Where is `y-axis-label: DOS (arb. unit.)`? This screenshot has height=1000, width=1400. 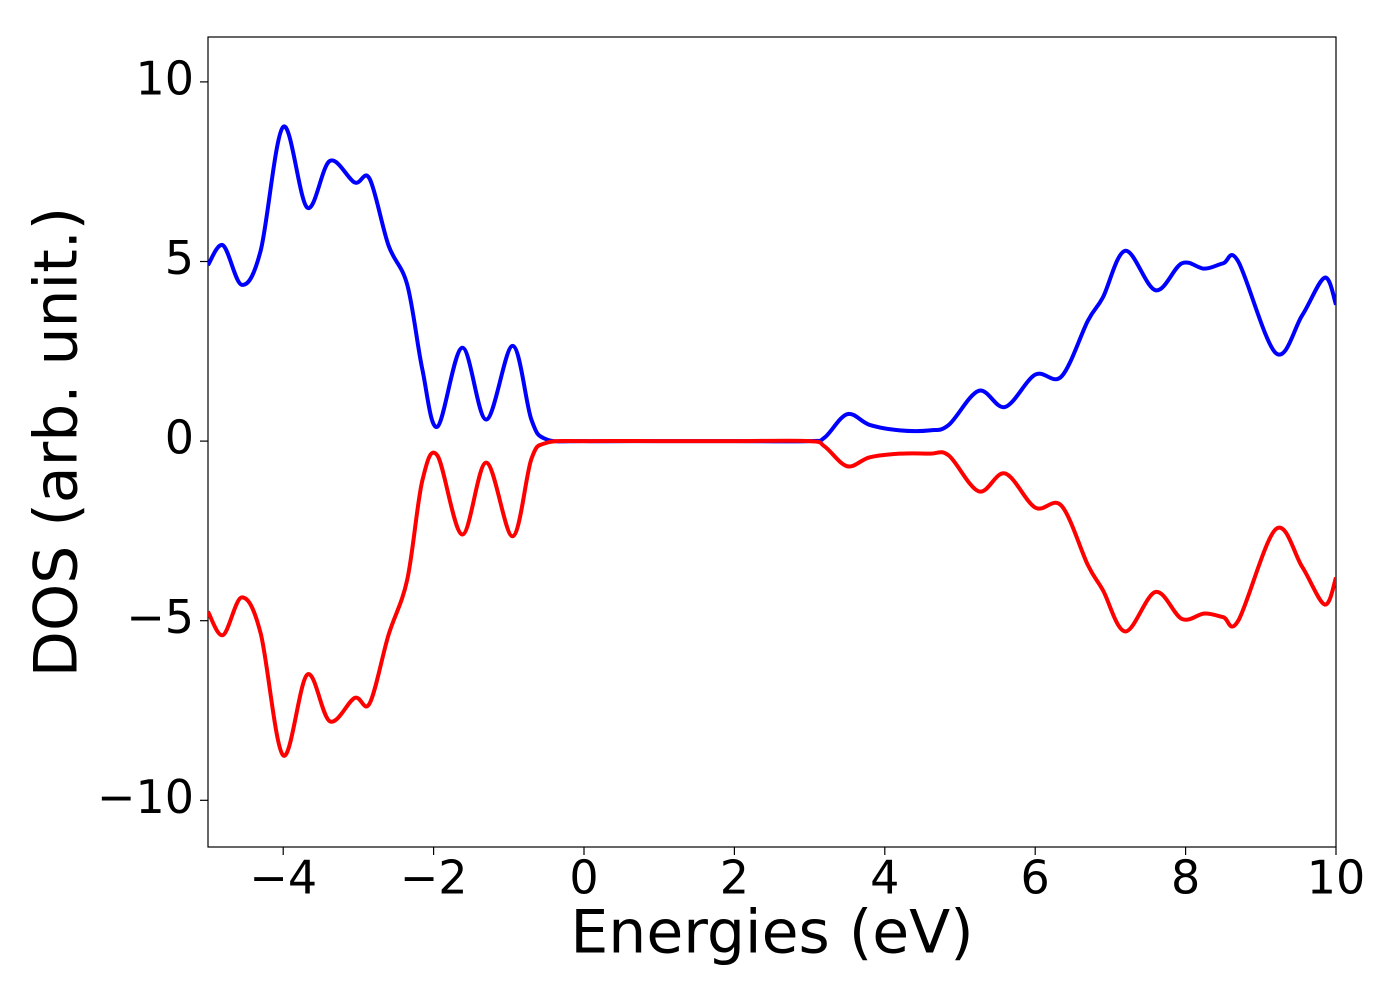
y-axis-label: DOS (arb. unit.) is located at coordinates (57, 442).